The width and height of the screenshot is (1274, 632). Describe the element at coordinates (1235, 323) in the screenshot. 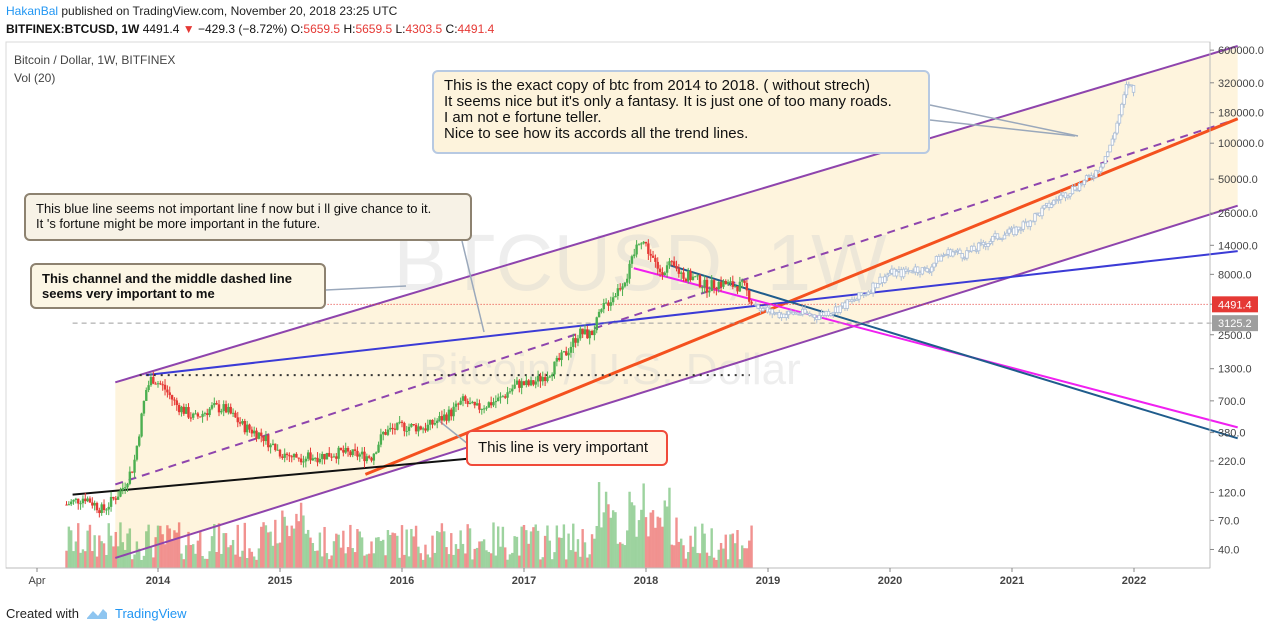

I see `level-price-tag` at that location.